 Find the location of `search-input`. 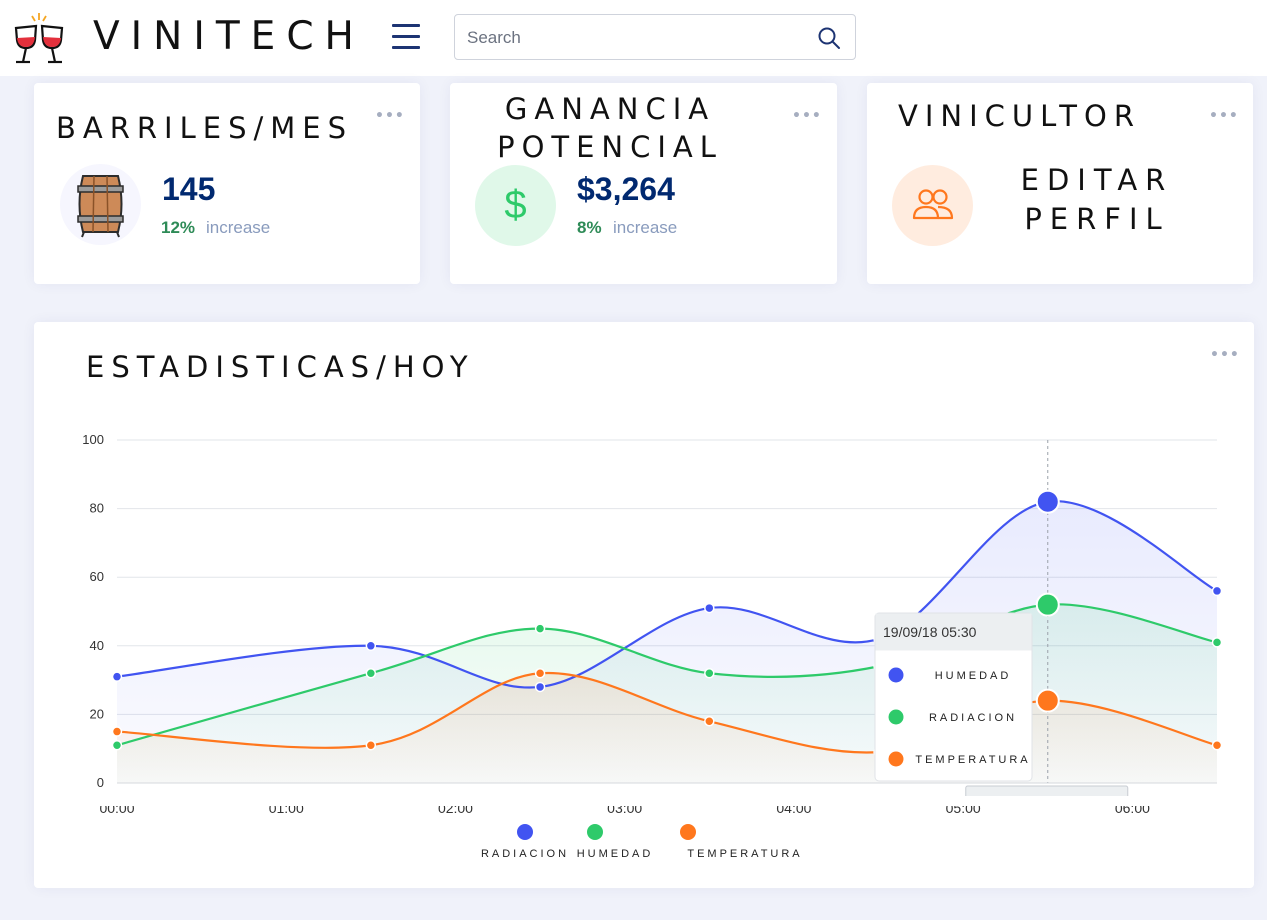

search-input is located at coordinates (637, 38).